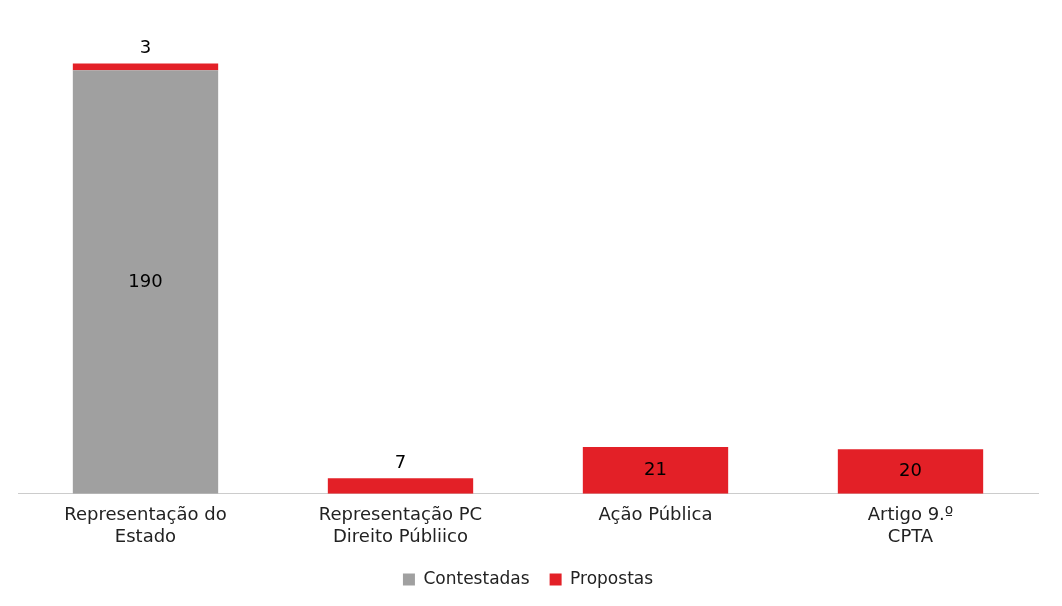  What do you see at coordinates (476, 577) in the screenshot?
I see `legend-label: Contestadas` at bounding box center [476, 577].